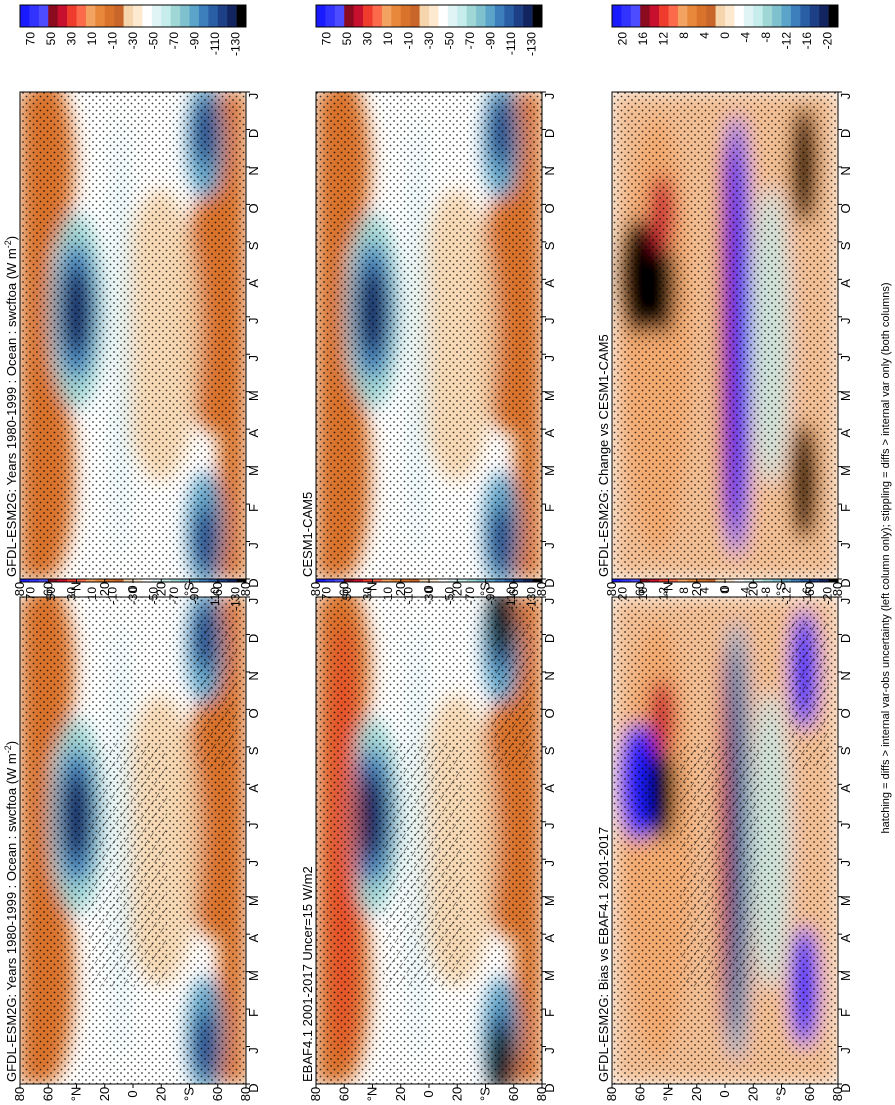 The image size is (895, 1105). Describe the element at coordinates (622, 39) in the screenshot. I see `colorbar-label: 20` at that location.